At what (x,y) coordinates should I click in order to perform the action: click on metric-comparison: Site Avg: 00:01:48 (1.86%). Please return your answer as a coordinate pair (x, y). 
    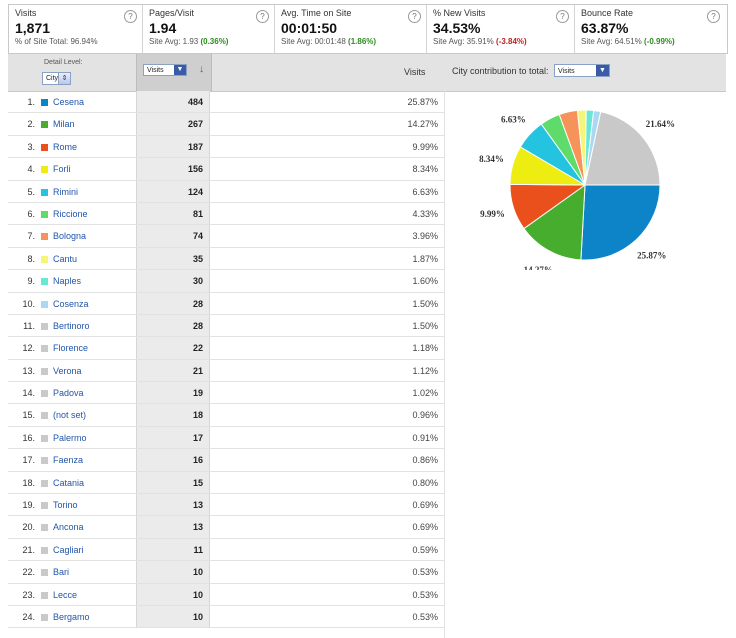
    Looking at the image, I should click on (350, 42).